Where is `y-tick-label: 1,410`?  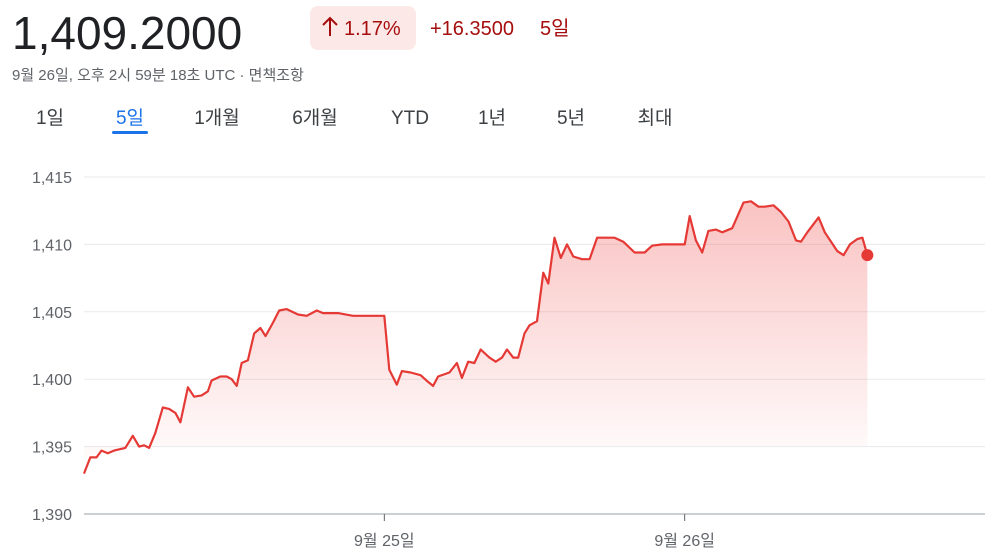
y-tick-label: 1,410 is located at coordinates (52, 245).